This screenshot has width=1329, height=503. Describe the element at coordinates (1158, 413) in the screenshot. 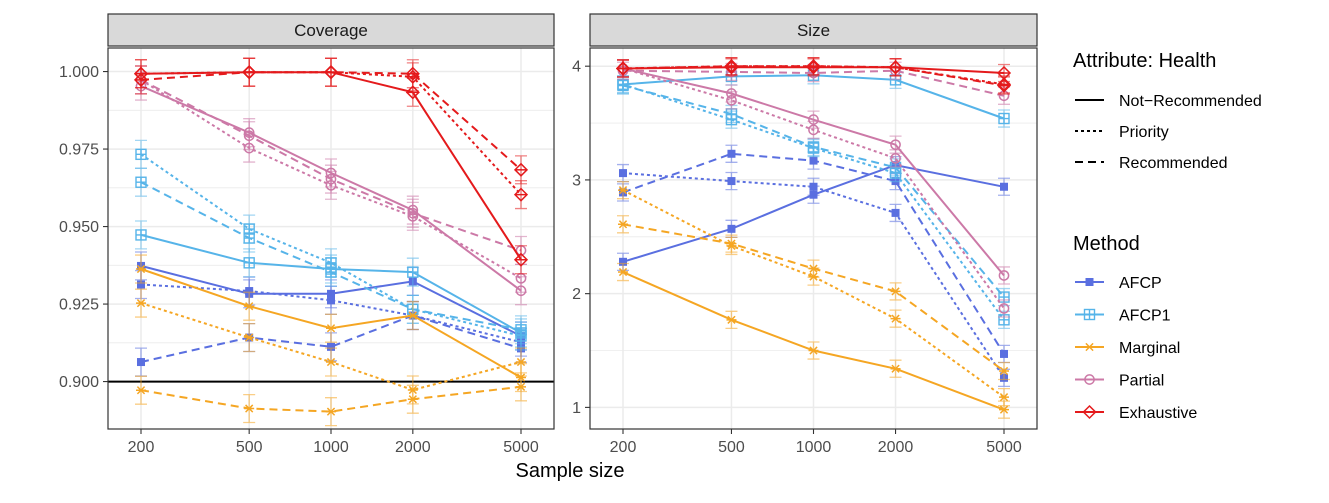

I see `legend-label: Exhaustive` at that location.